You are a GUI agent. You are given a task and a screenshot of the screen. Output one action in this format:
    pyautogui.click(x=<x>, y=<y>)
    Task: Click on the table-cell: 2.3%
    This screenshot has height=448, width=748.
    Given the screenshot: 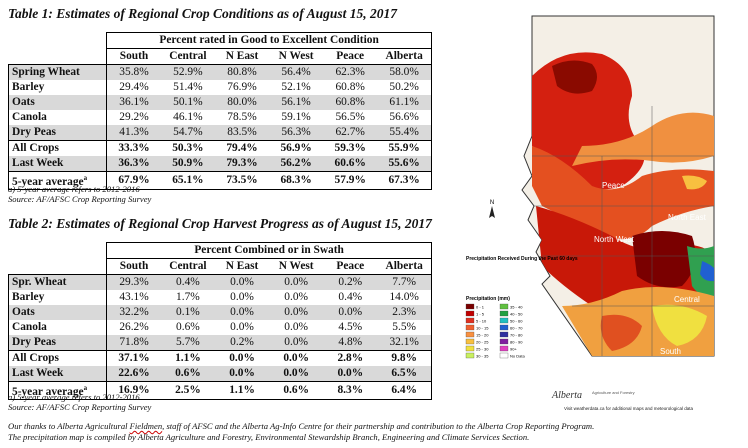 What is the action you would take?
    pyautogui.click(x=405, y=312)
    